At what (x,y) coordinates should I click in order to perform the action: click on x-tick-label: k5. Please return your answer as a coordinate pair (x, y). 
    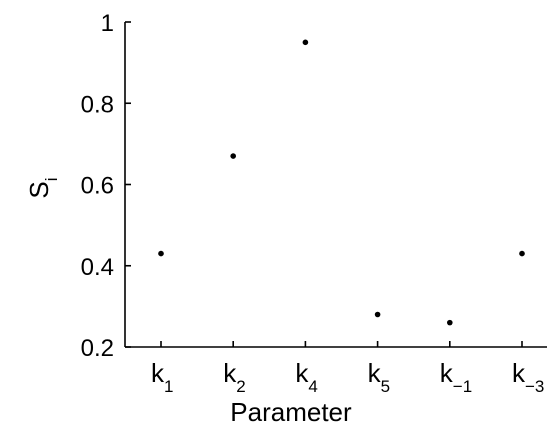
    Looking at the image, I should click on (379, 377).